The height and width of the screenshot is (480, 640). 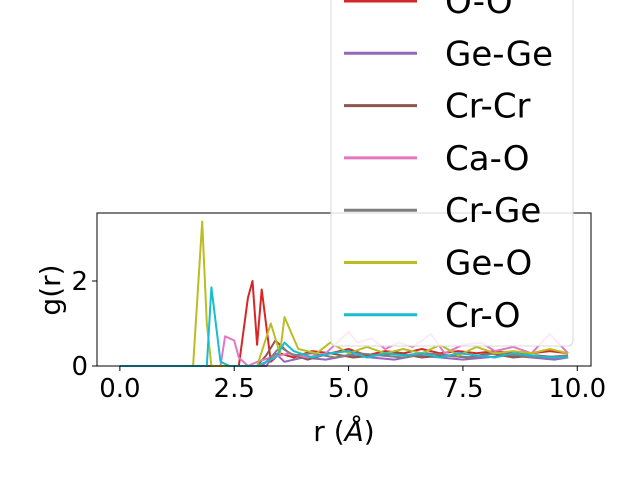 I want to click on x-tick-label: 7.5, so click(x=462, y=389).